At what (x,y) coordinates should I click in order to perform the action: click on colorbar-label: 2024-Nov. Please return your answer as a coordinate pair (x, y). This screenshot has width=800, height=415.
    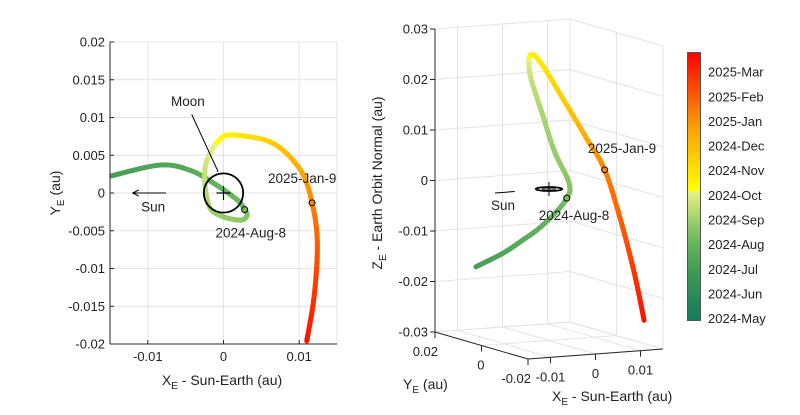
    Looking at the image, I should click on (736, 170).